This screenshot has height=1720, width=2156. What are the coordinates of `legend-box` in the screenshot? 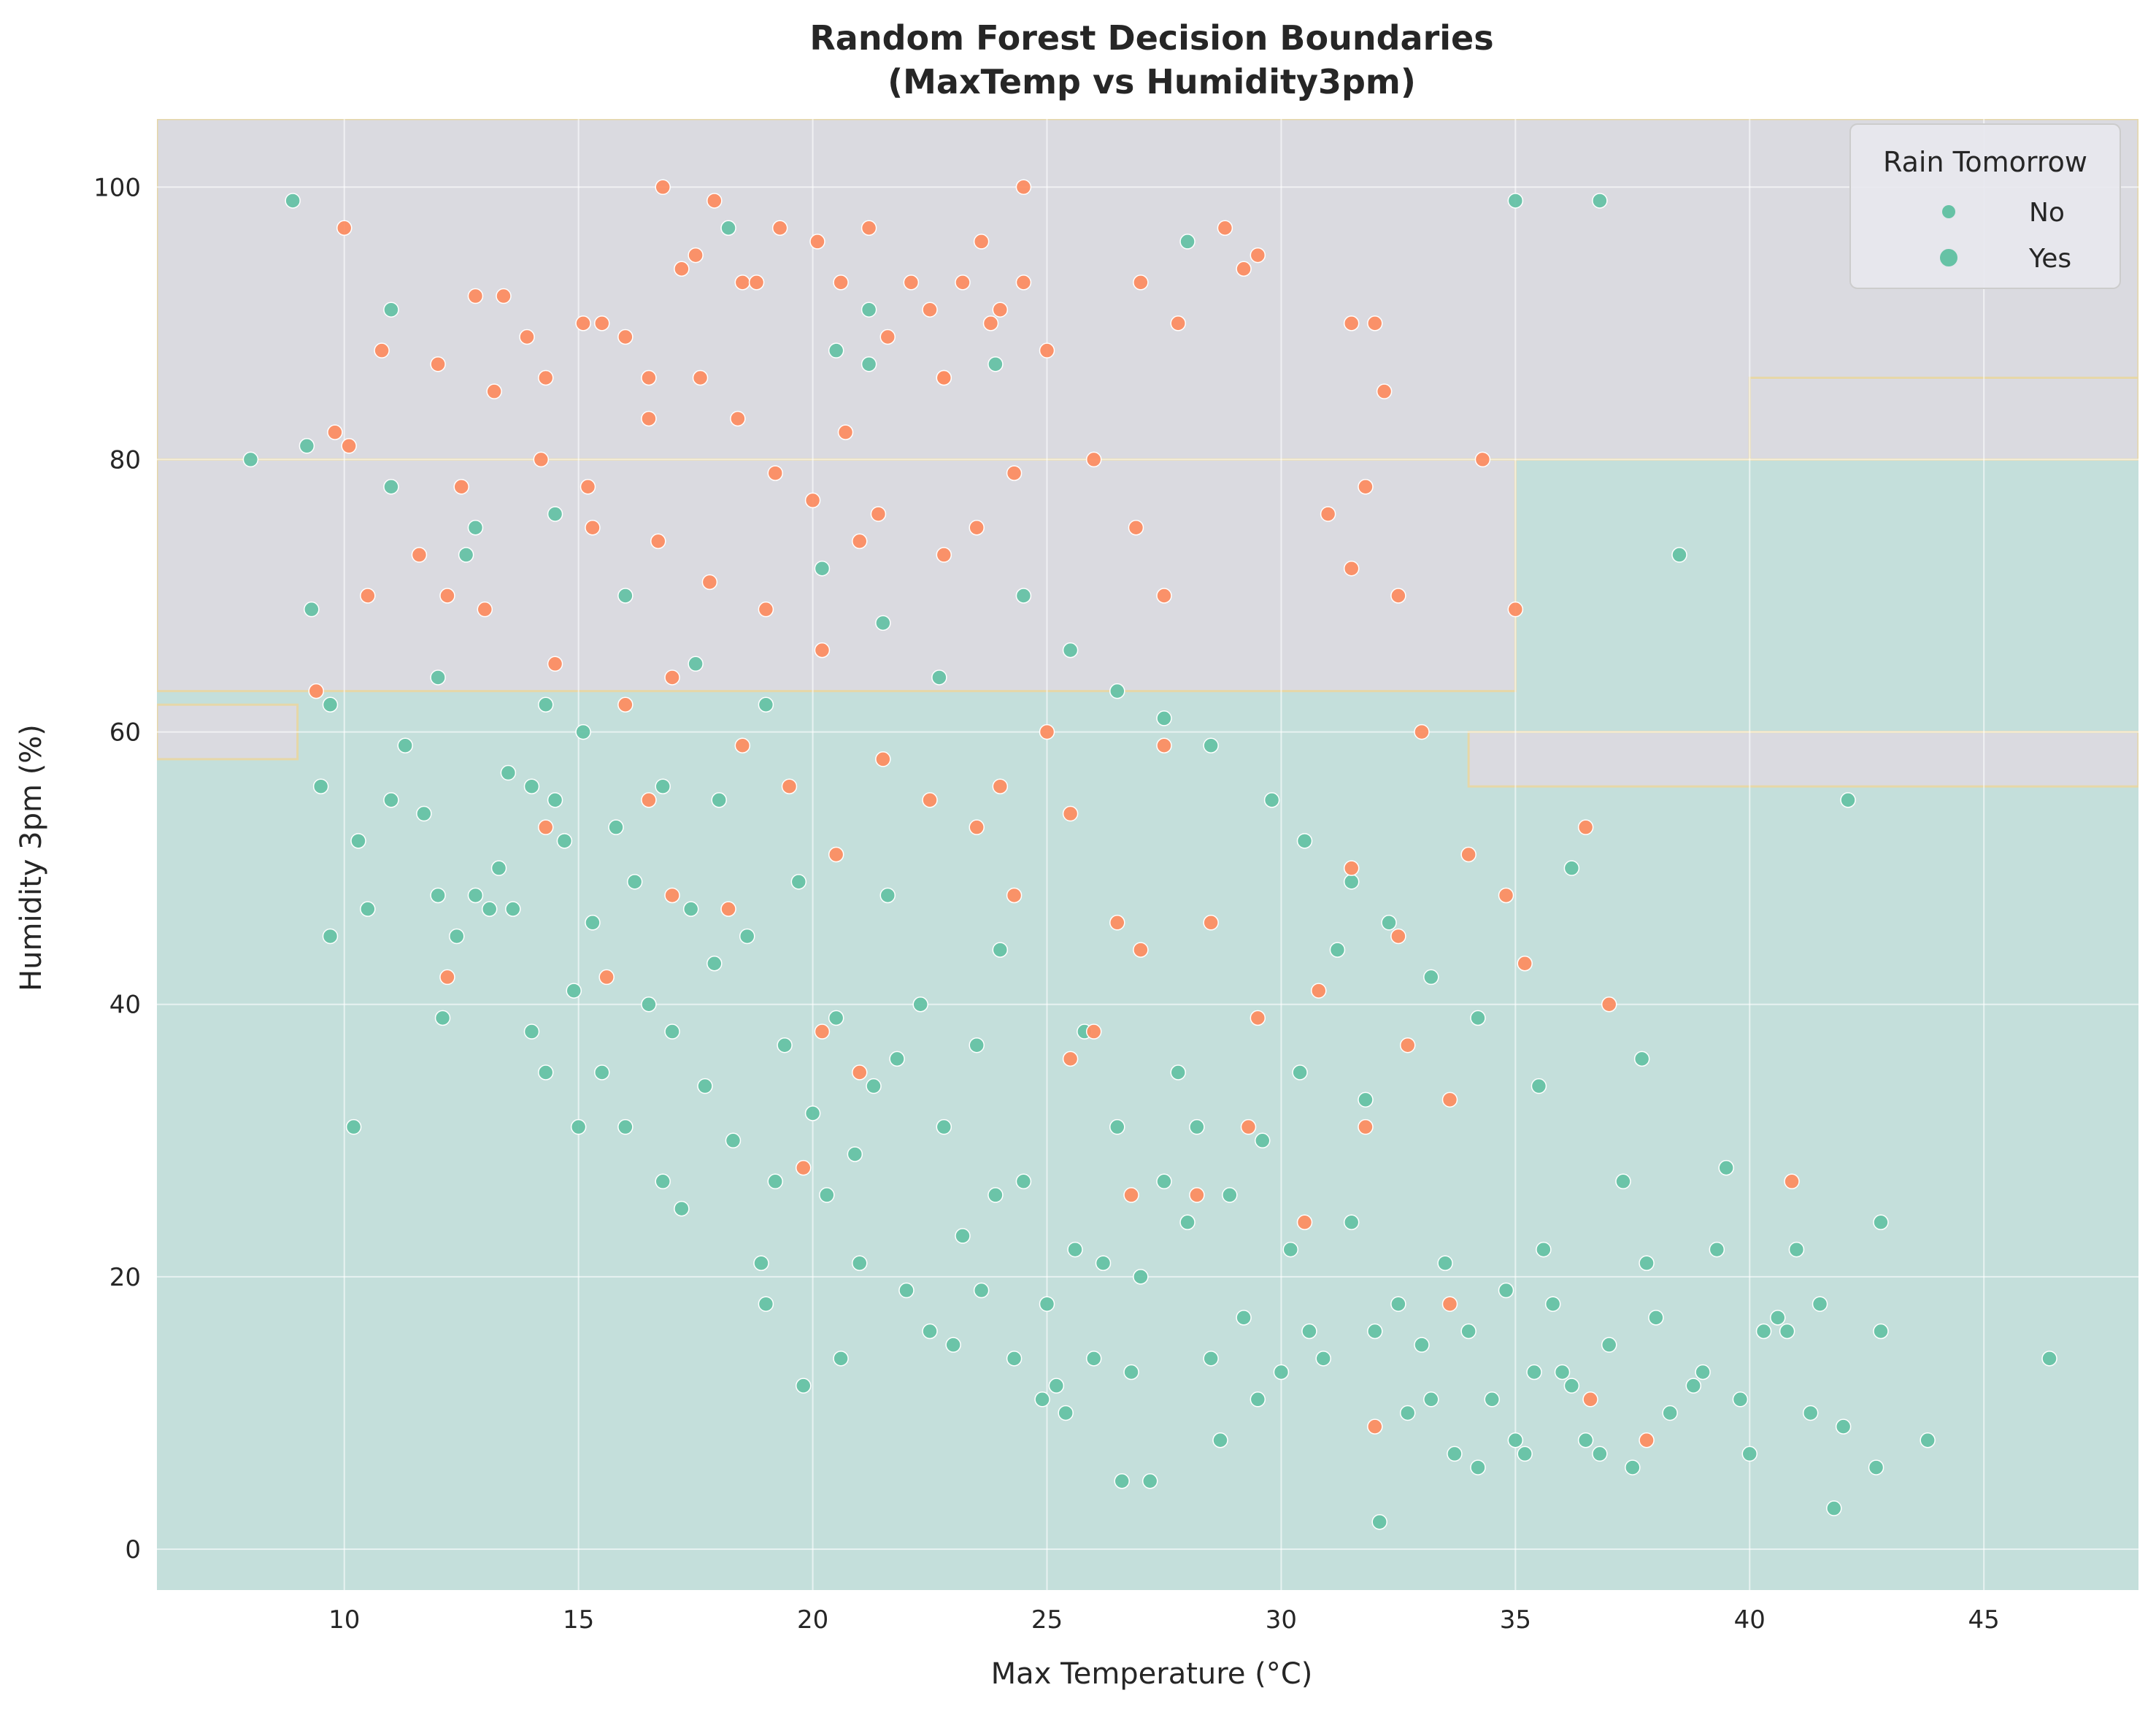 It's located at (1985, 206).